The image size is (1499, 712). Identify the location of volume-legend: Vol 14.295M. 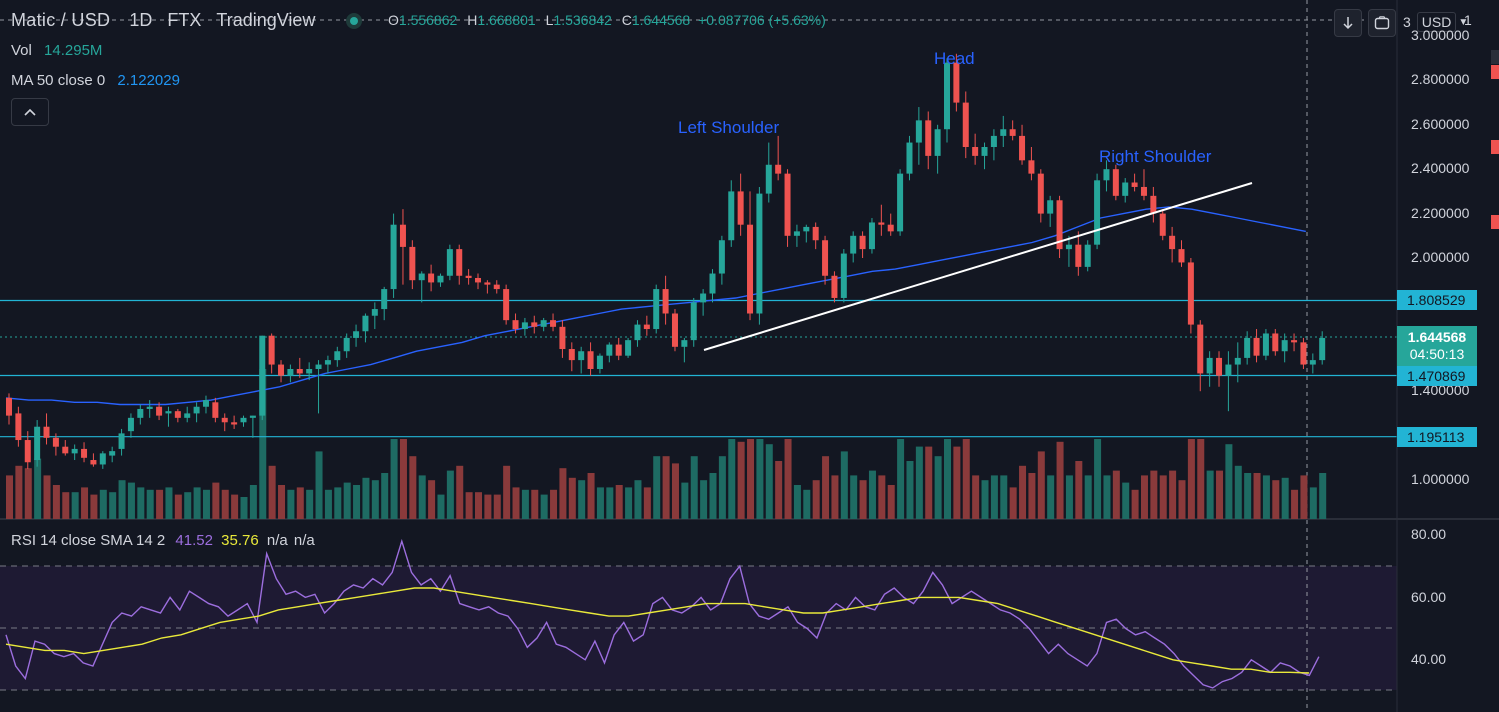
(56, 50).